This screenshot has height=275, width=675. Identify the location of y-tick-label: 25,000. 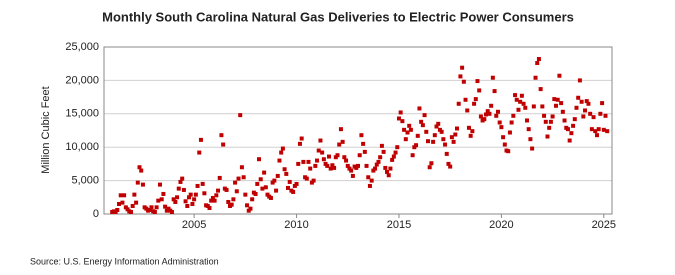
(82, 47).